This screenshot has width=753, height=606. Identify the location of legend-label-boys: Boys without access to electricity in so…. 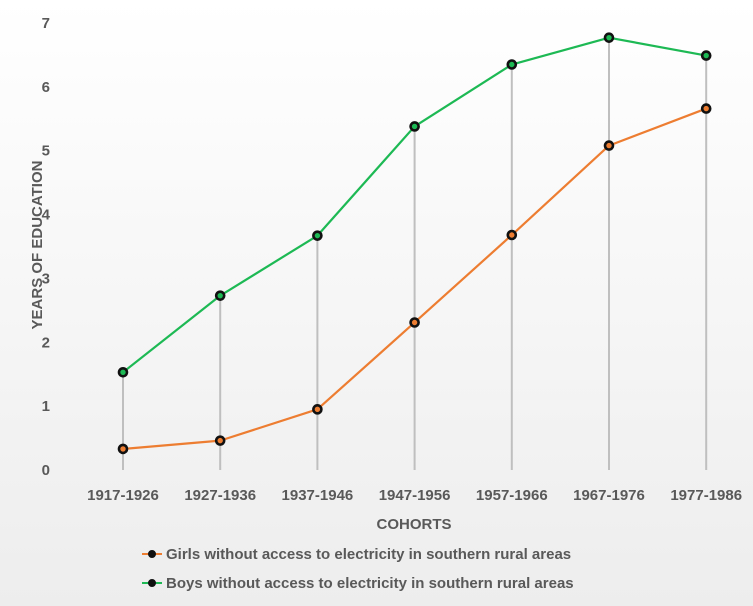
(370, 583).